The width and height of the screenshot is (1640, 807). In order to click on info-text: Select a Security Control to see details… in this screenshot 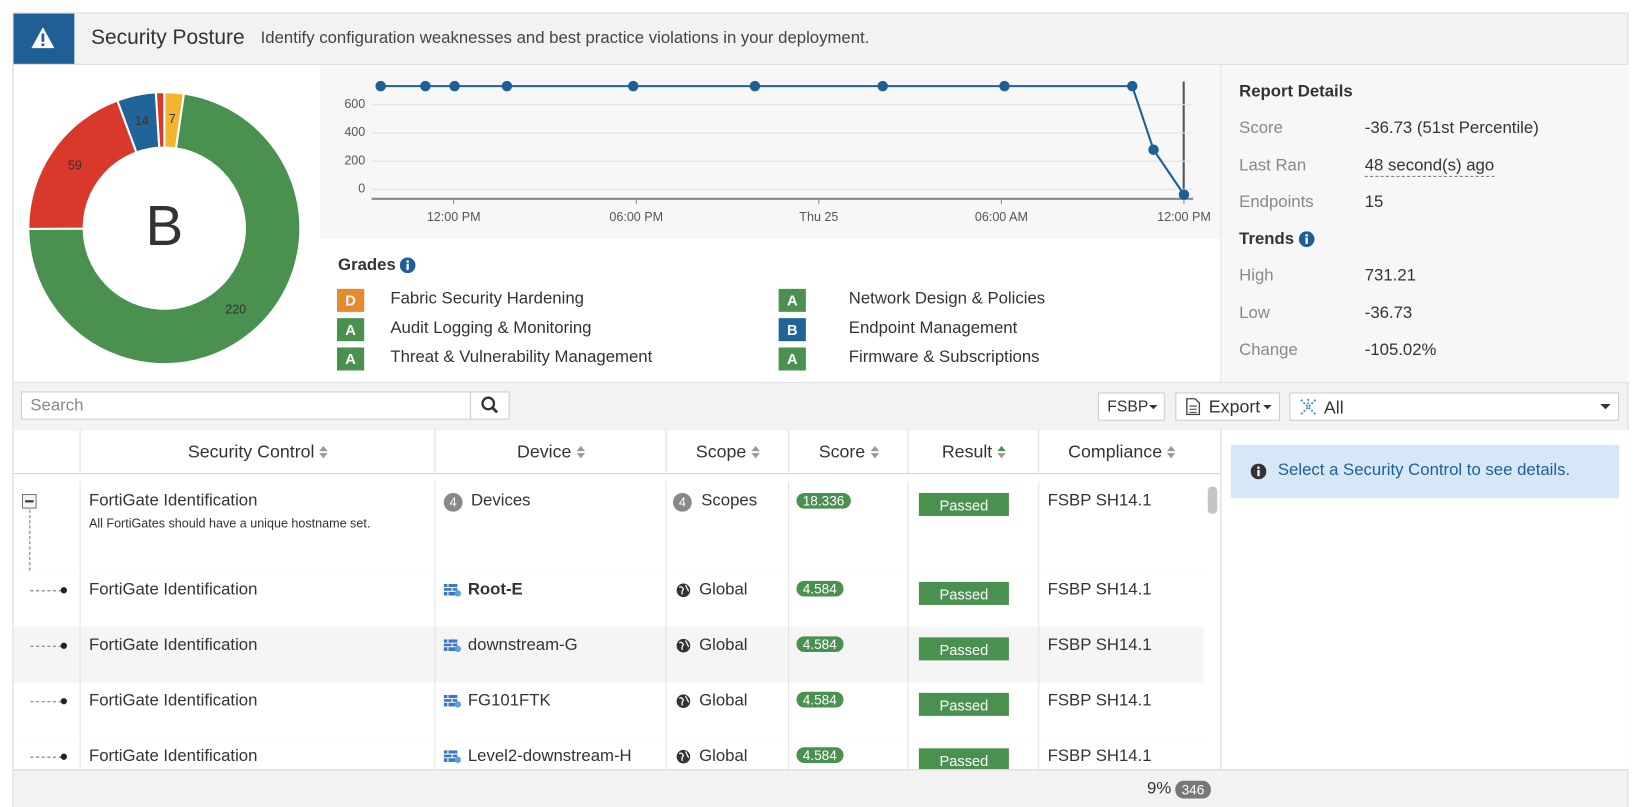, I will do `click(1424, 471)`.